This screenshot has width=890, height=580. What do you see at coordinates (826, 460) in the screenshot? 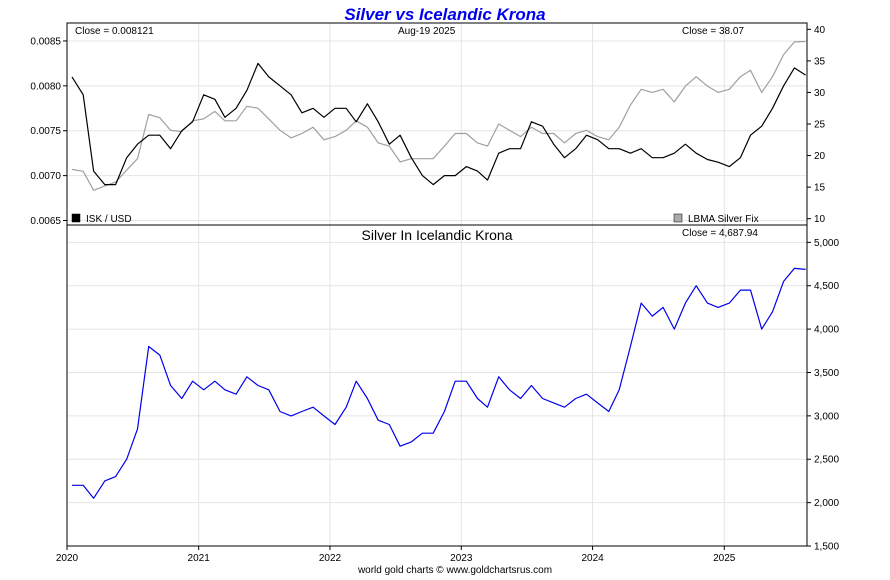
I see `bottom-right-tick-label: 2,500` at bounding box center [826, 460].